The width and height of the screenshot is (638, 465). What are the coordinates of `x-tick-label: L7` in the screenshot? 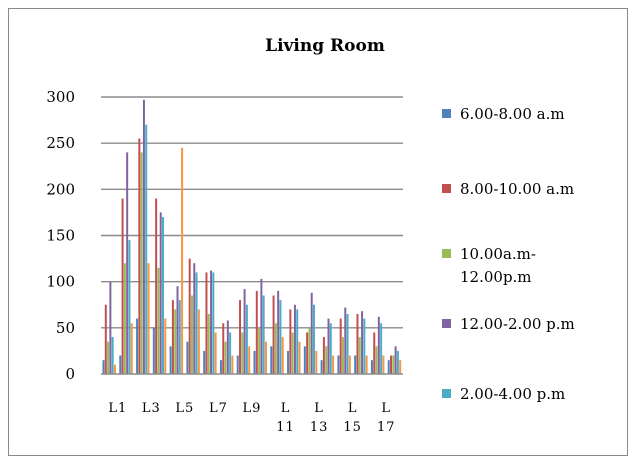 It's located at (218, 408).